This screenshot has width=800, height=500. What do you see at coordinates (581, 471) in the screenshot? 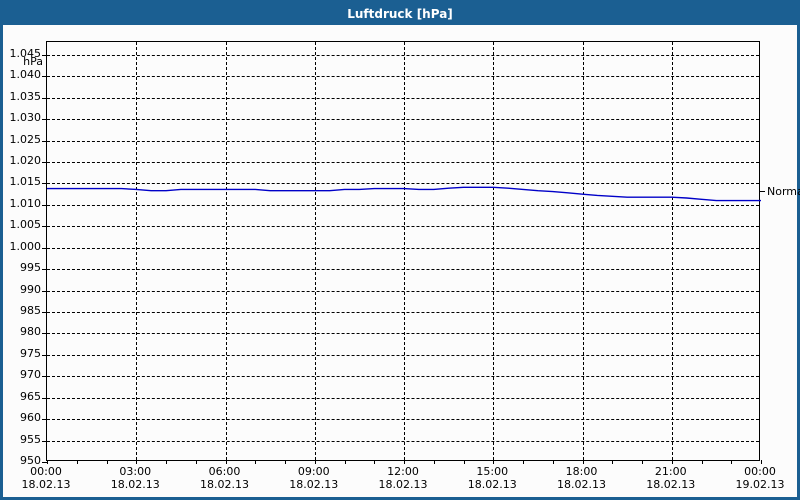
I see `x-axis-time: 18:00` at bounding box center [581, 471].